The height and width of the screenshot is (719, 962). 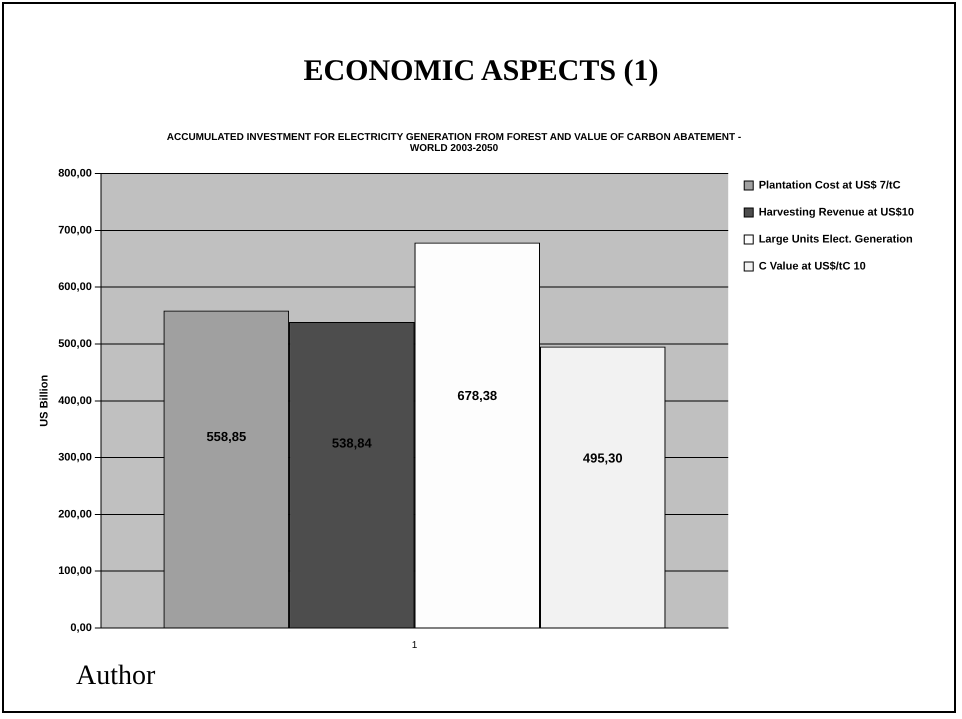 What do you see at coordinates (602, 458) in the screenshot?
I see `data-label: 495,30` at bounding box center [602, 458].